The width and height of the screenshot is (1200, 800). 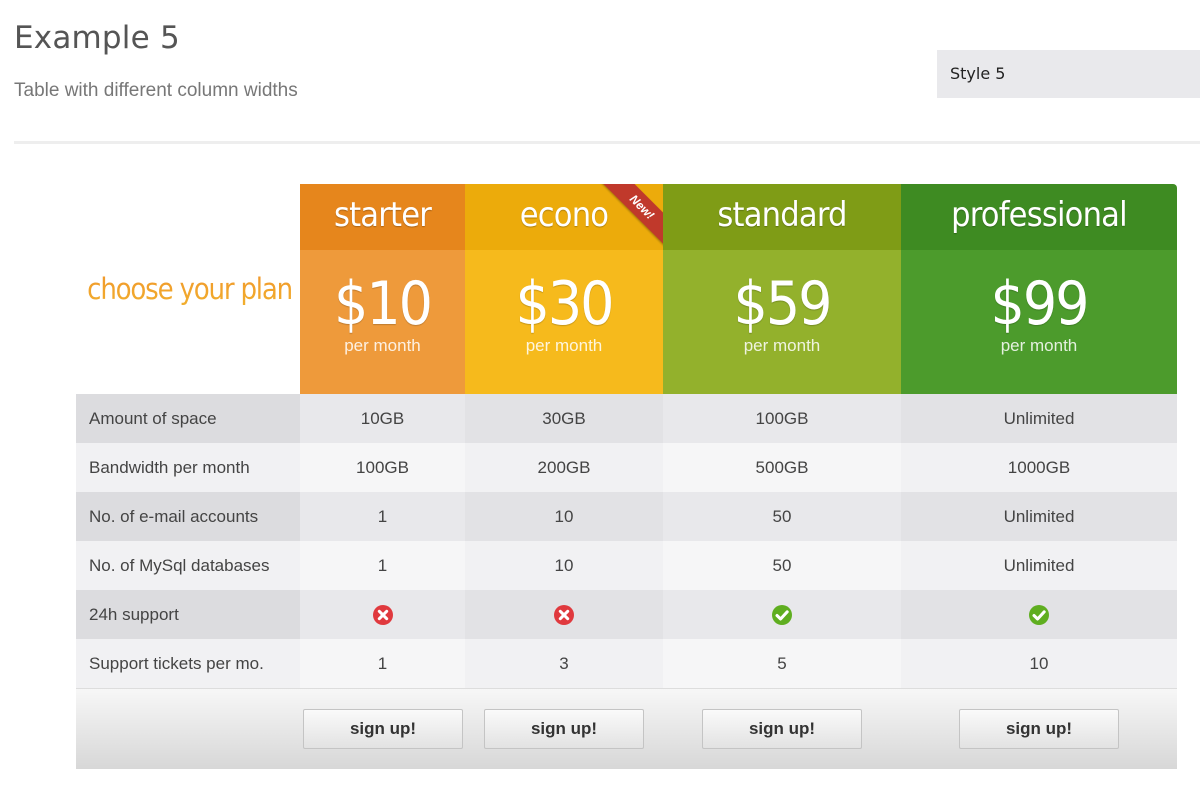 I want to click on feature-label: No. of MySql databases, so click(x=188, y=565).